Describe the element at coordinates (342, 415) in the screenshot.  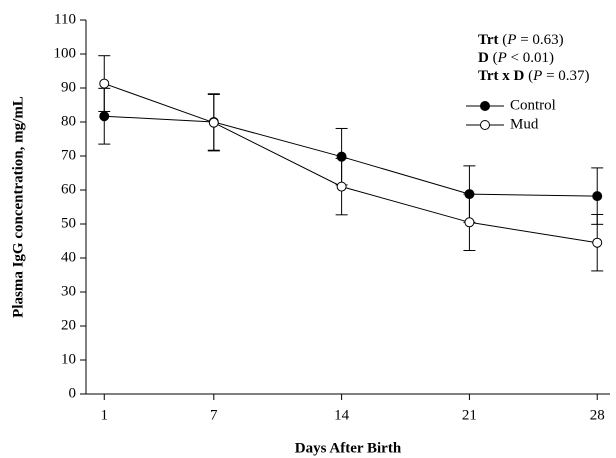
I see `x-tick-label: 14` at that location.